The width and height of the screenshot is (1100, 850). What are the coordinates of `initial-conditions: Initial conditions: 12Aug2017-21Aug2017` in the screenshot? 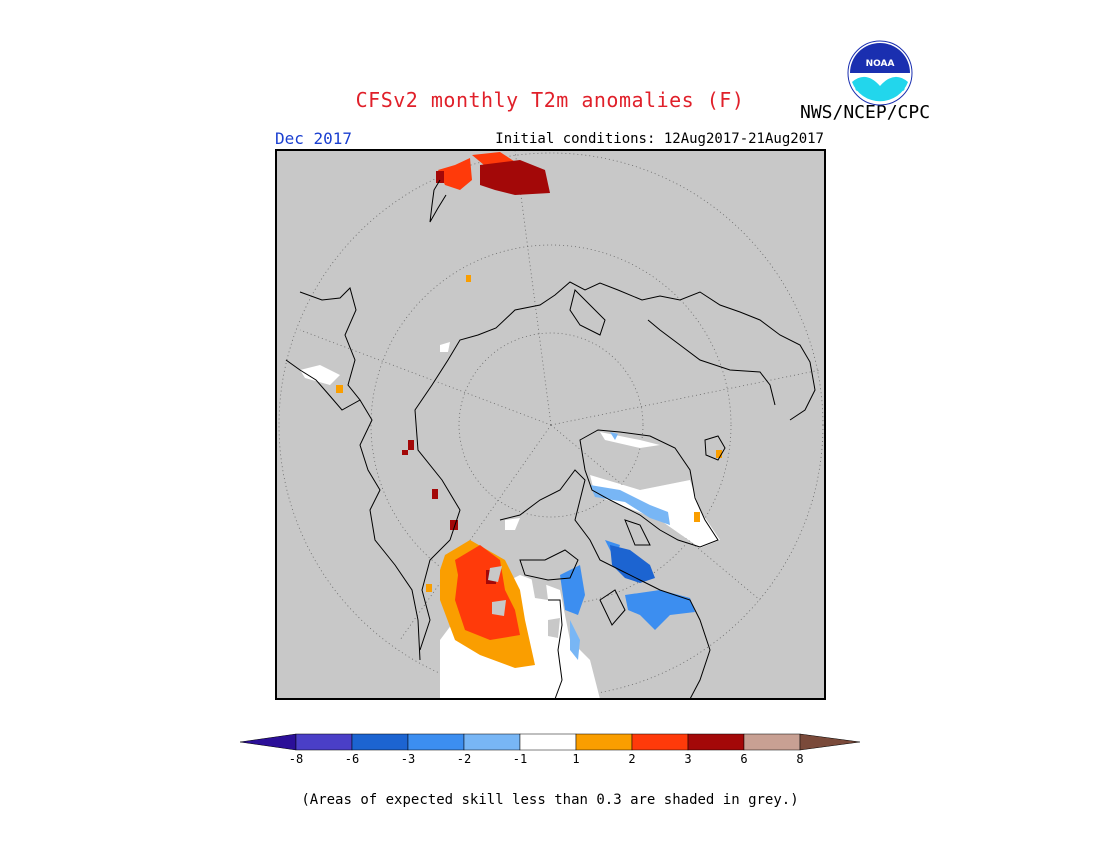 It's located at (659, 139).